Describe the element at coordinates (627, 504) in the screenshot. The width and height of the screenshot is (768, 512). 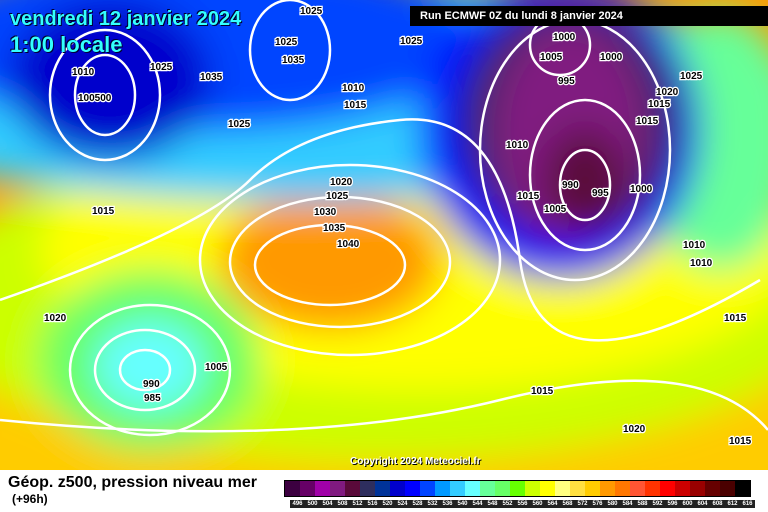
I see `scale-label: 584` at that location.